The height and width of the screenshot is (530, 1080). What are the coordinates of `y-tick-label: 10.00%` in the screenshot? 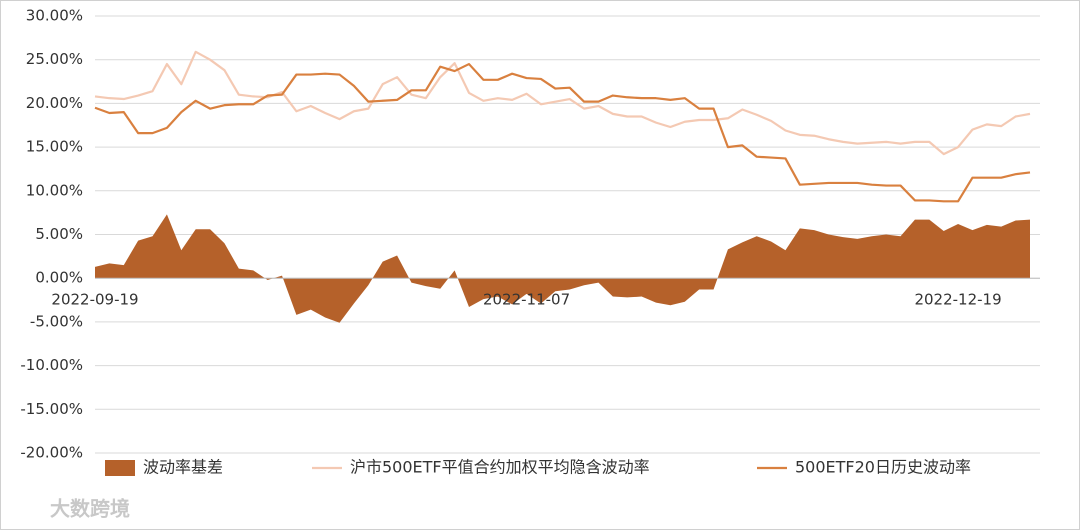 It's located at (54, 190).